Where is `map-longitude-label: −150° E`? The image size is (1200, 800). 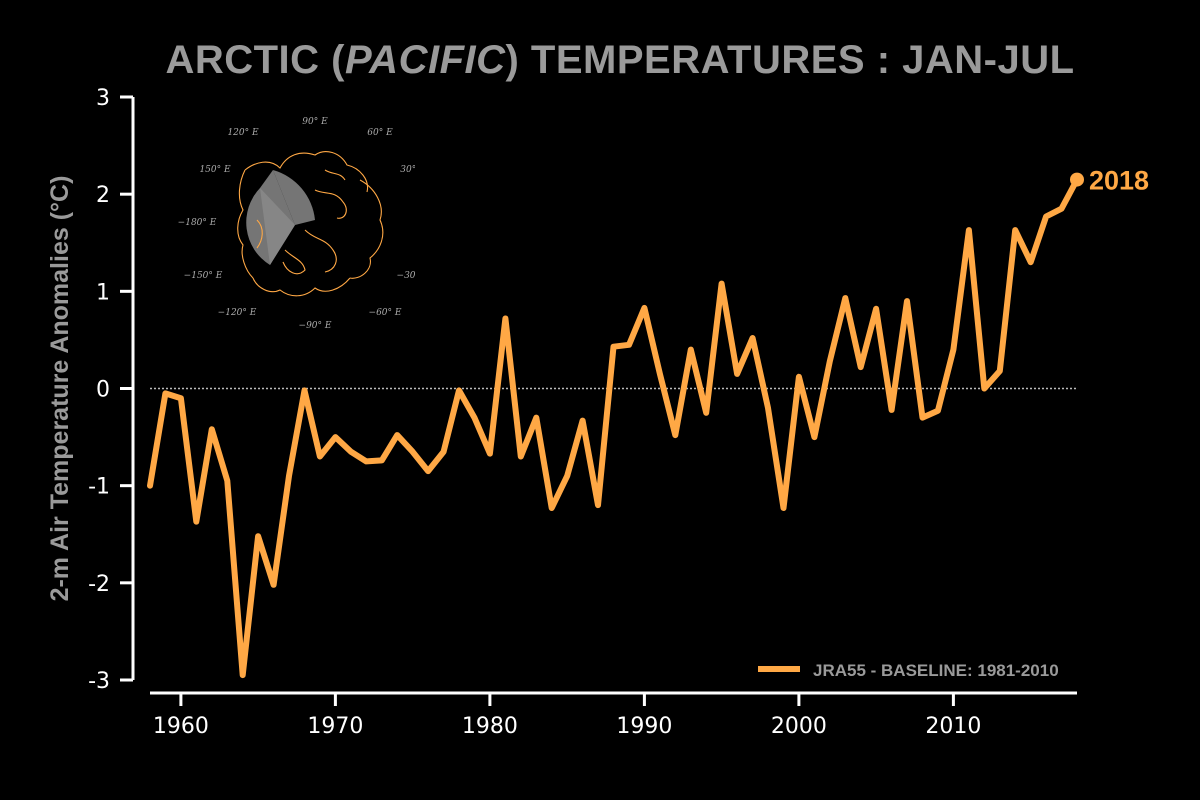
map-longitude-label: −150° E is located at coordinates (203, 276).